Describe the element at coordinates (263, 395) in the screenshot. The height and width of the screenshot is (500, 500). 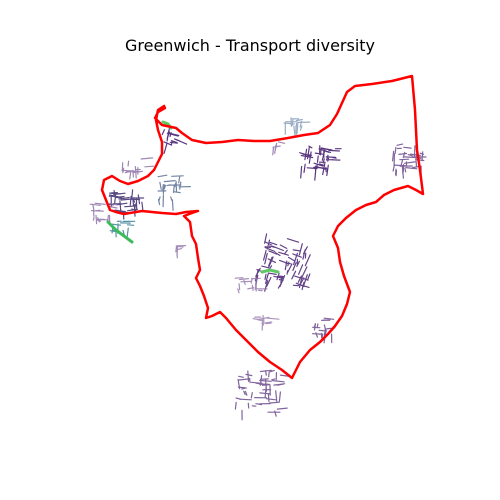
I see `network-cluster-south` at that location.